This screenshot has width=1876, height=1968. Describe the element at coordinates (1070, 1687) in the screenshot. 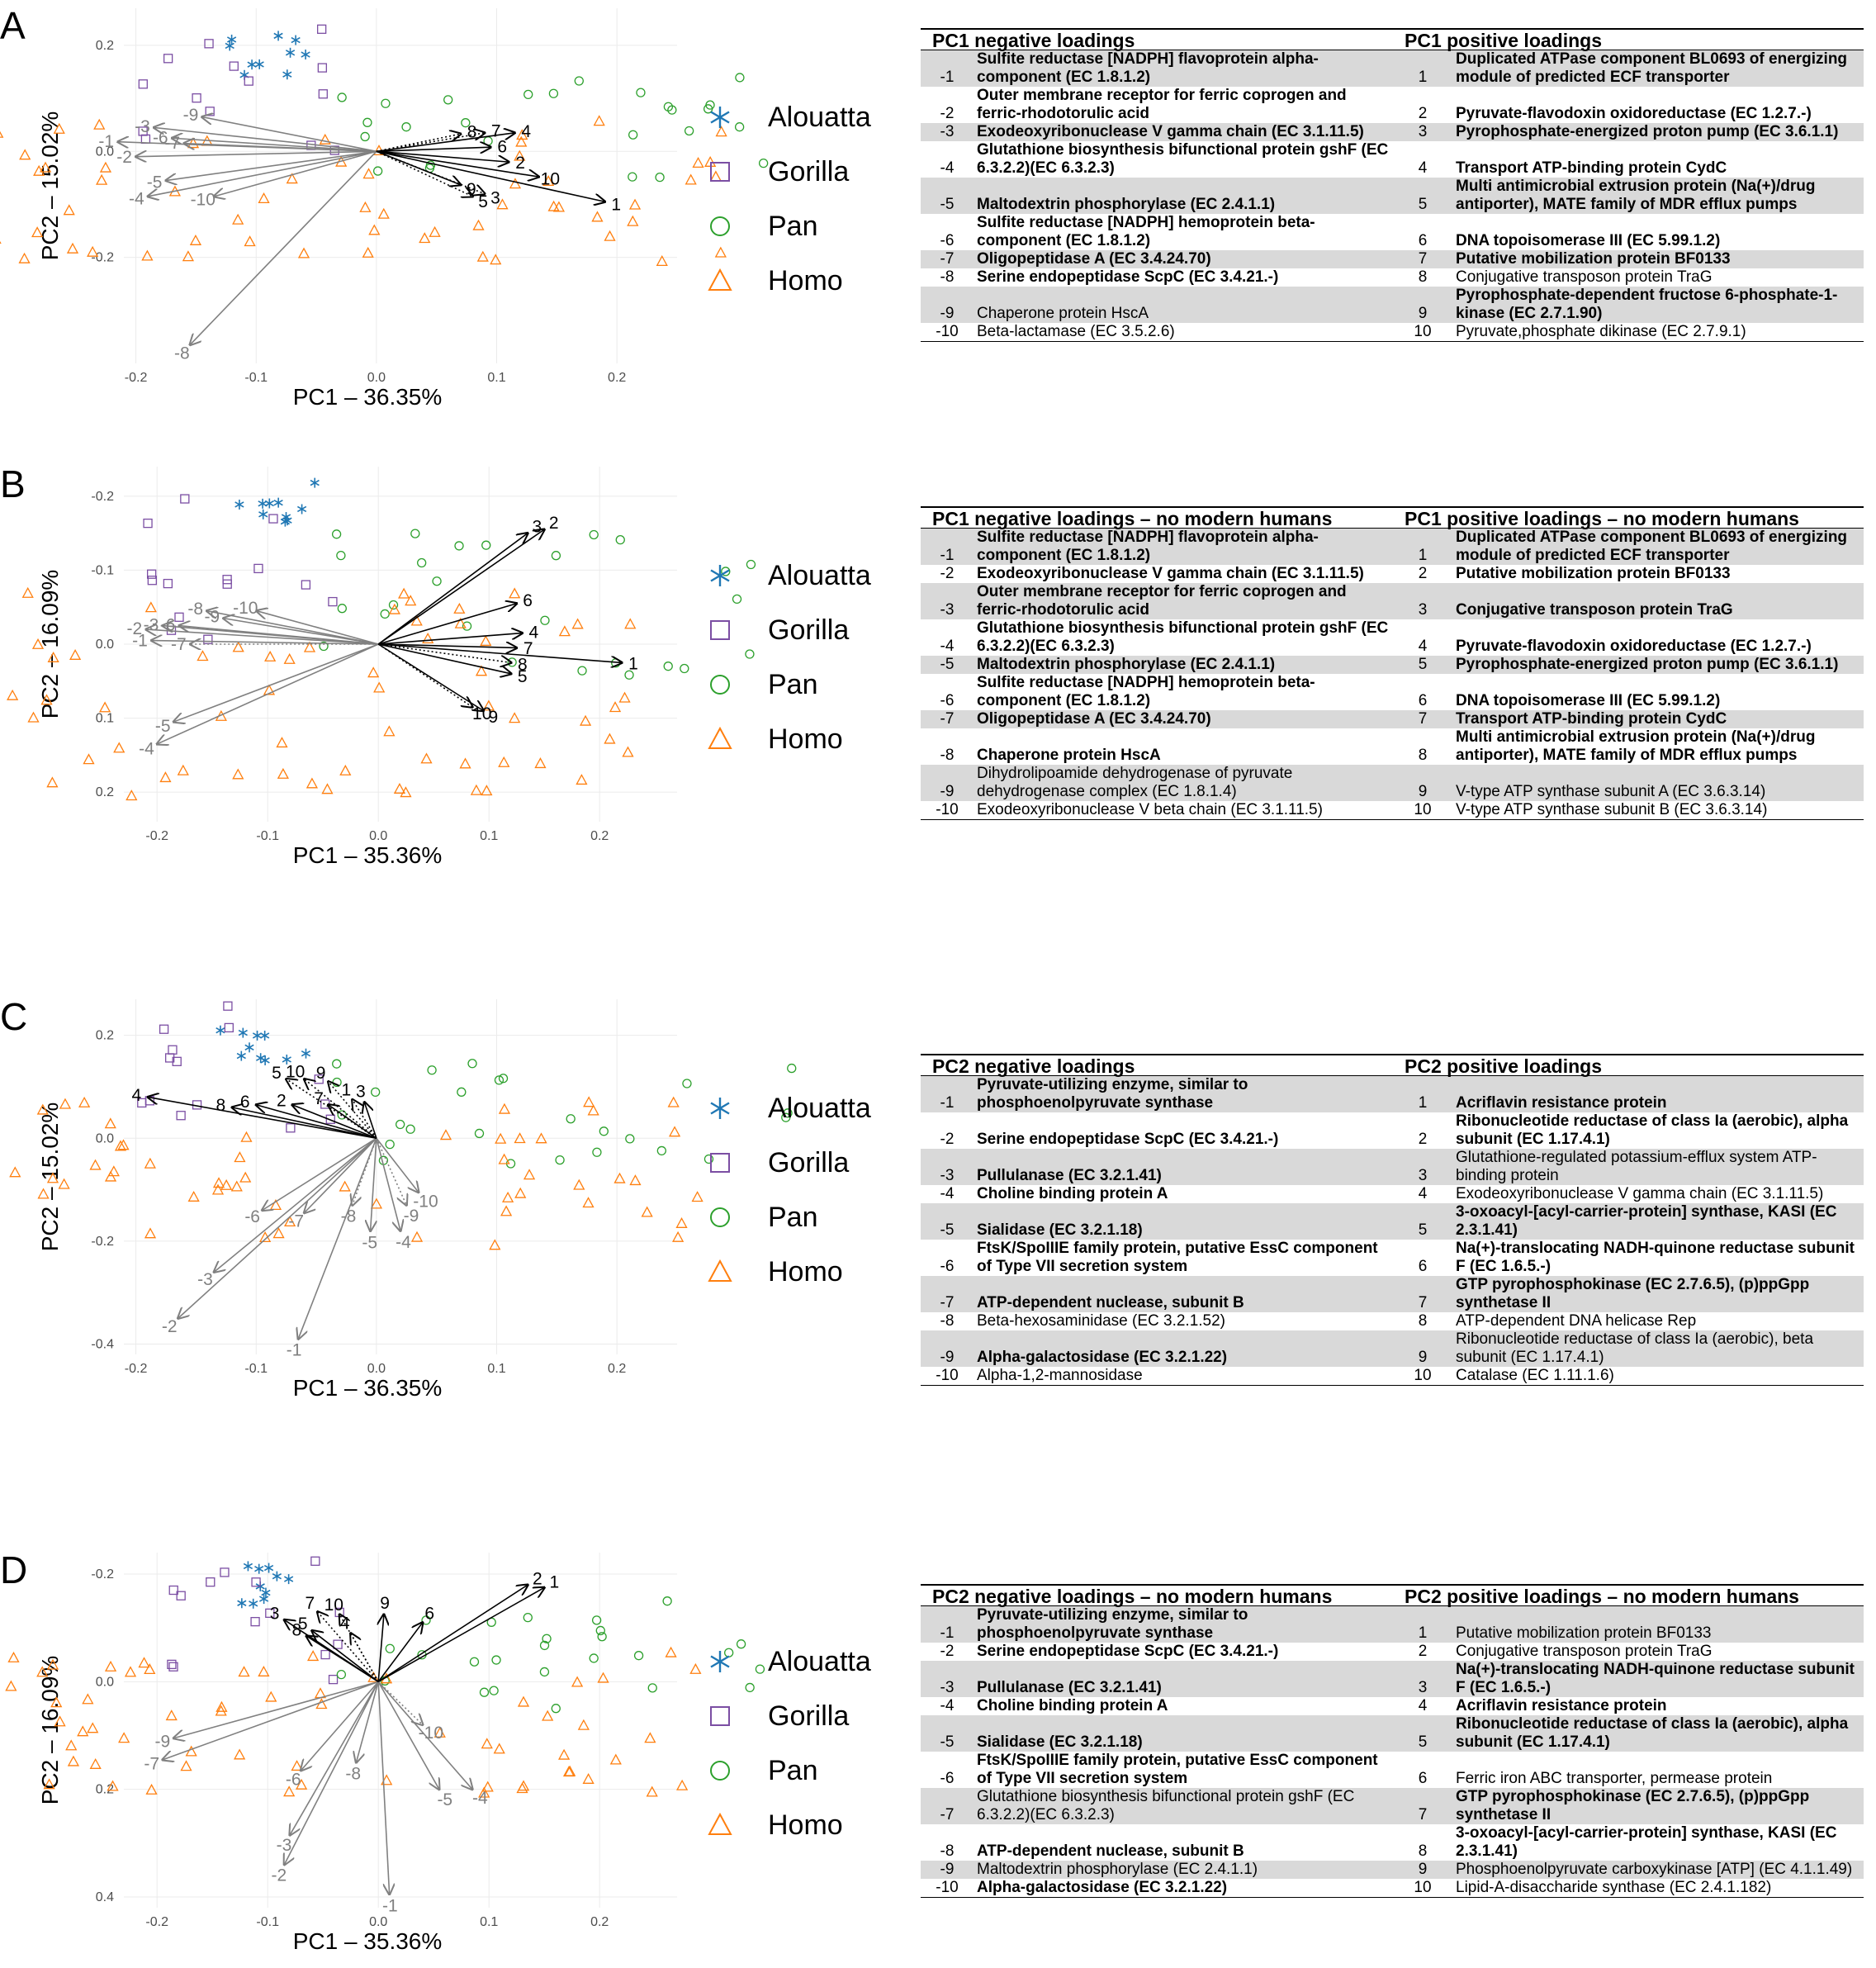

I see `negative-loading: Pullulanase (EC 3.2.1.41)` at that location.